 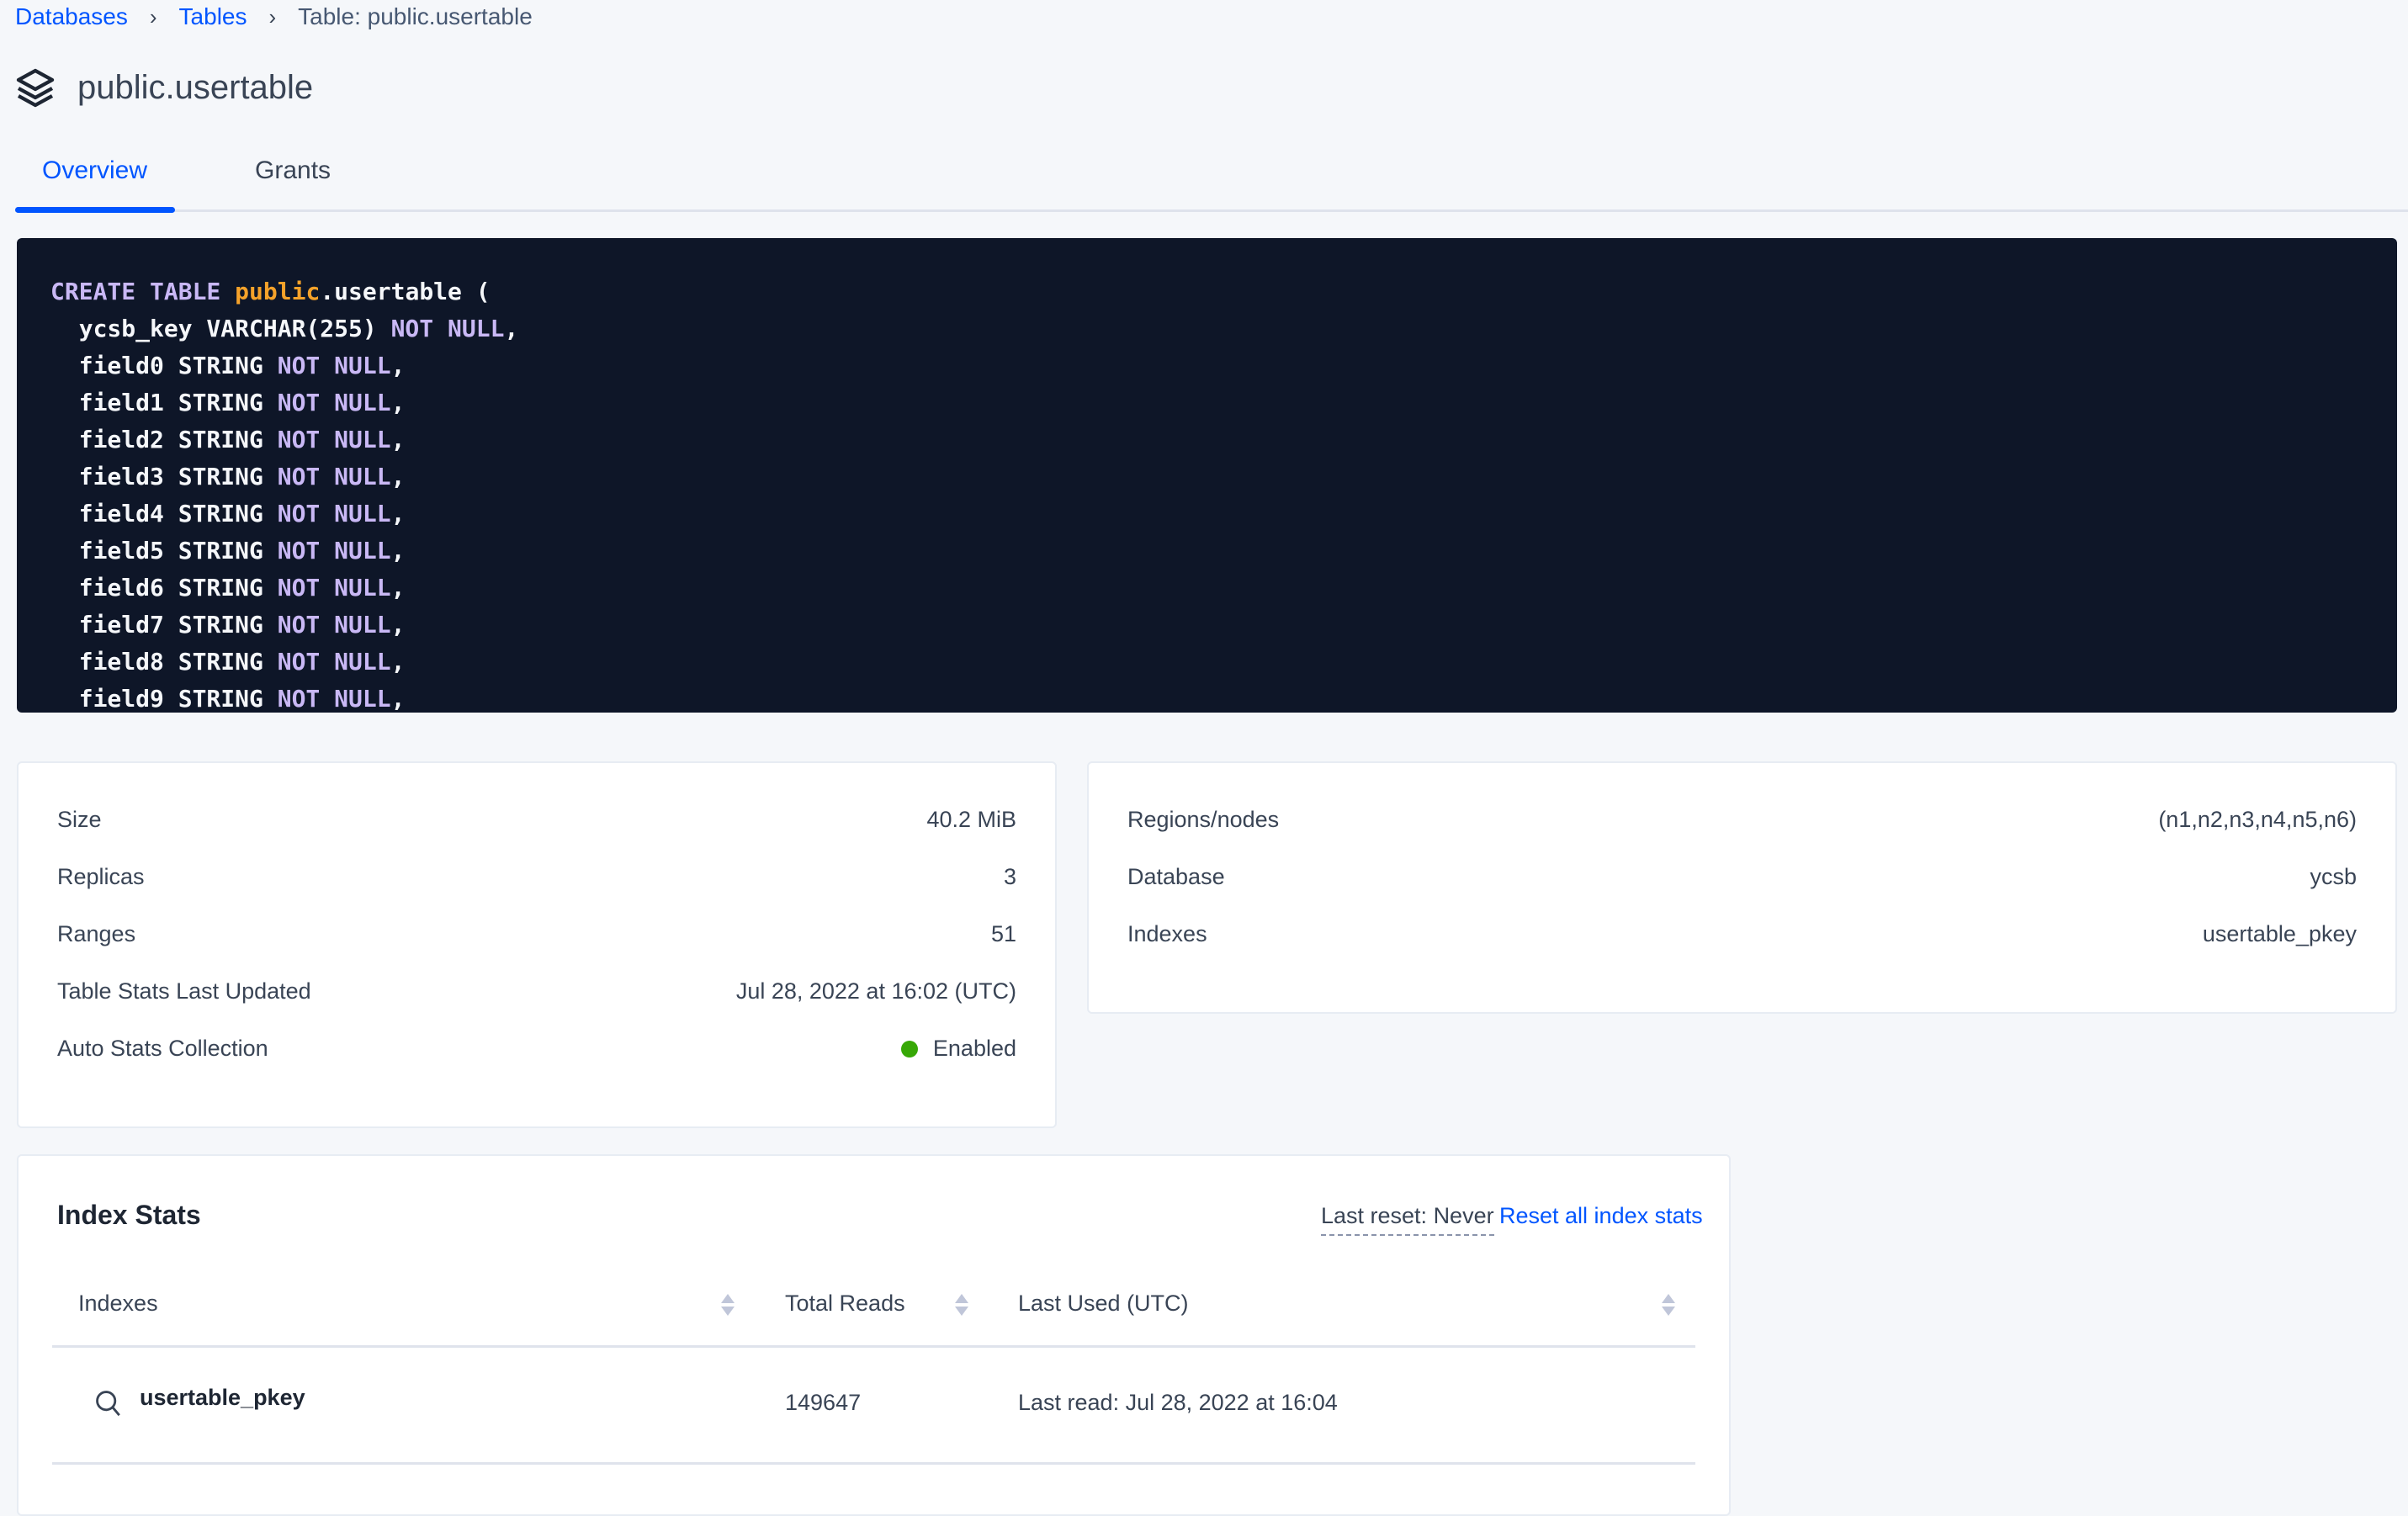 I want to click on code-token: field3 STRING, so click(x=164, y=477).